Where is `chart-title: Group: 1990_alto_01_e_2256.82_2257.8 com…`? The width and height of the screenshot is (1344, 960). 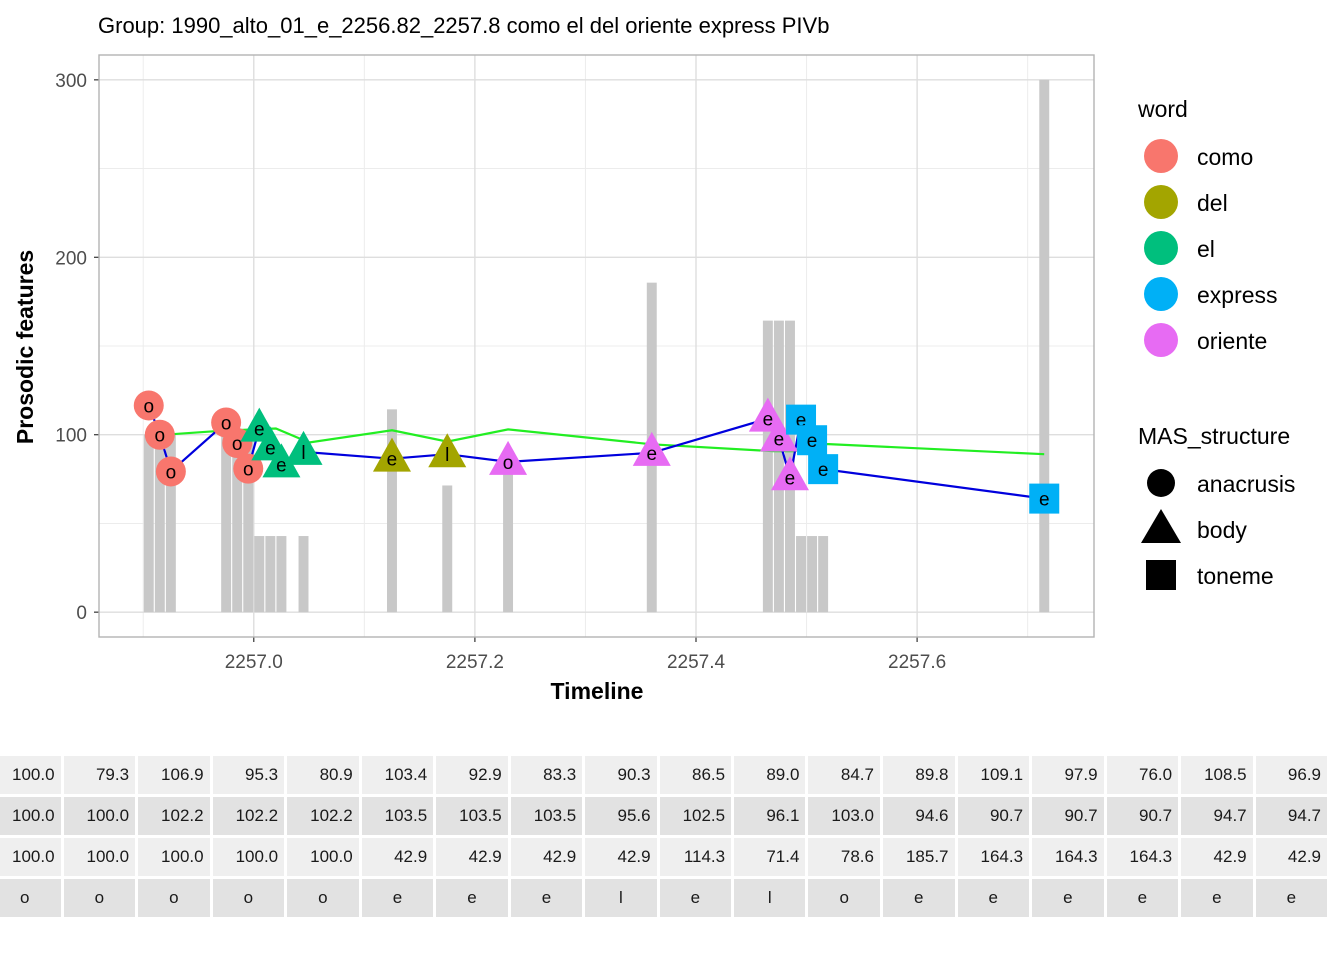
chart-title: Group: 1990_alto_01_e_2256.82_2257.8 com… is located at coordinates (463, 25).